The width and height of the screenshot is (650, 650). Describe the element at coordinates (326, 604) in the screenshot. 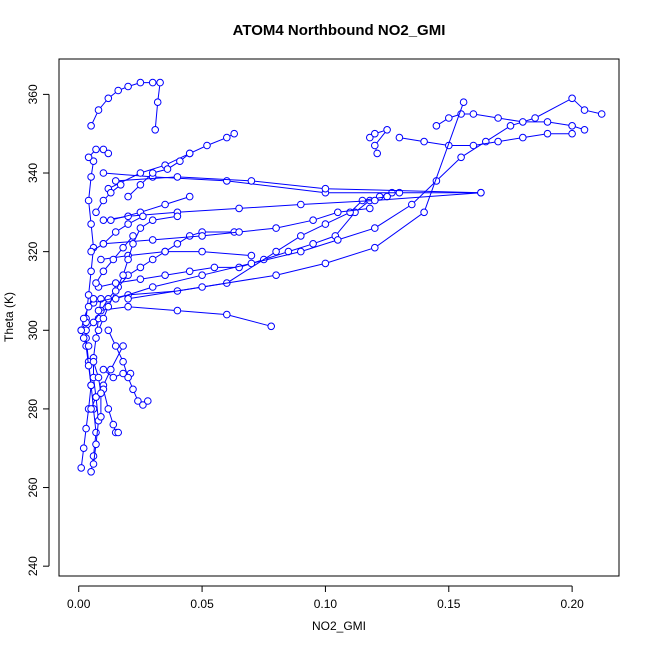

I see `x-tick-label: 0.10` at that location.